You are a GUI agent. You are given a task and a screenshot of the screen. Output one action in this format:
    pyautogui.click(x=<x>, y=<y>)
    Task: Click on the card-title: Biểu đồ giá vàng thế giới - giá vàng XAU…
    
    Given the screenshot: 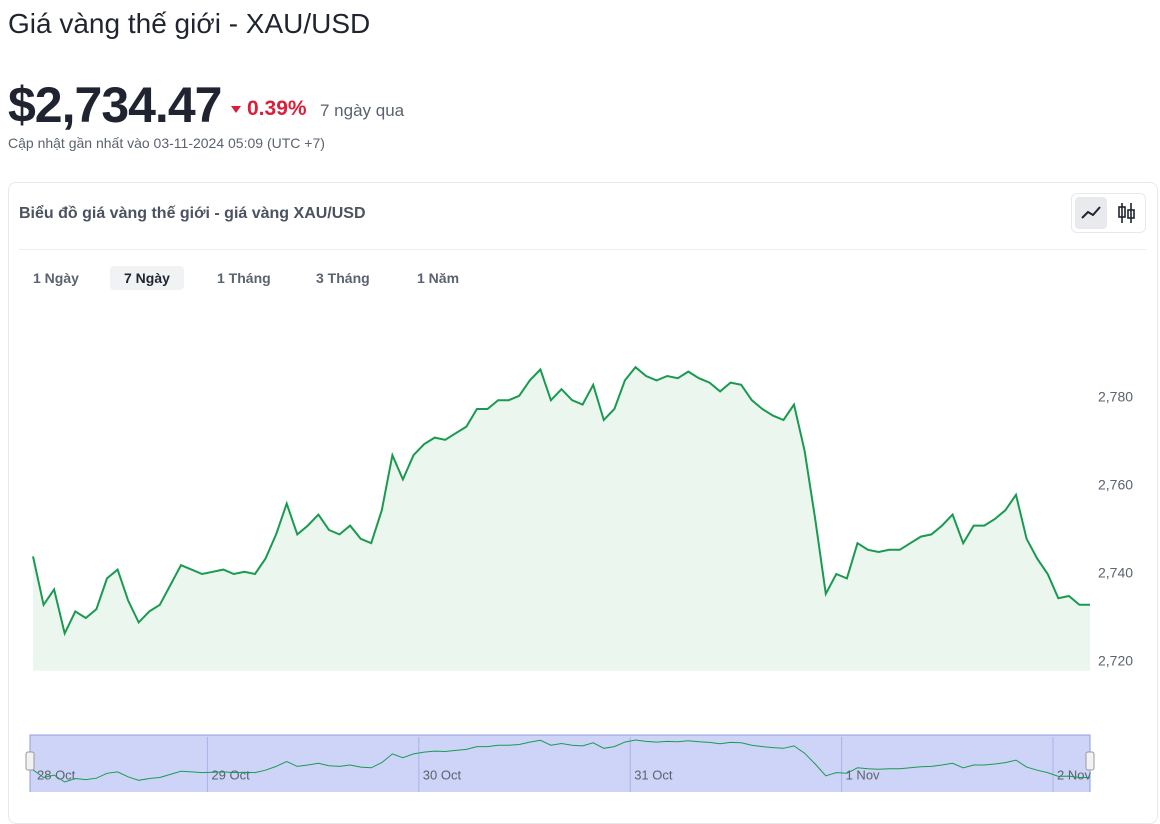 What is the action you would take?
    pyautogui.click(x=192, y=213)
    